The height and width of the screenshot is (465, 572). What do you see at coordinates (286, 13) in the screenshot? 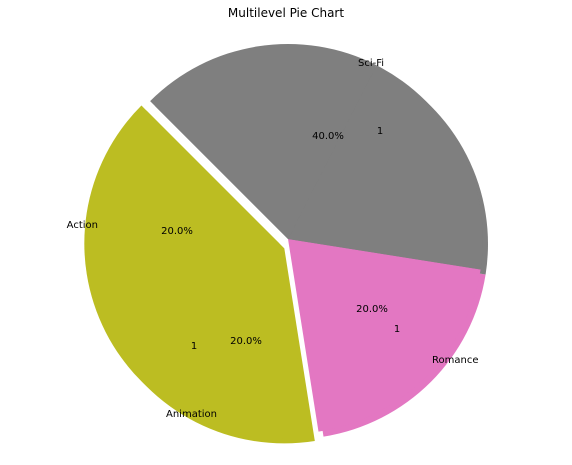
I see `chart-title: Multilevel Pie Chart` at bounding box center [286, 13].